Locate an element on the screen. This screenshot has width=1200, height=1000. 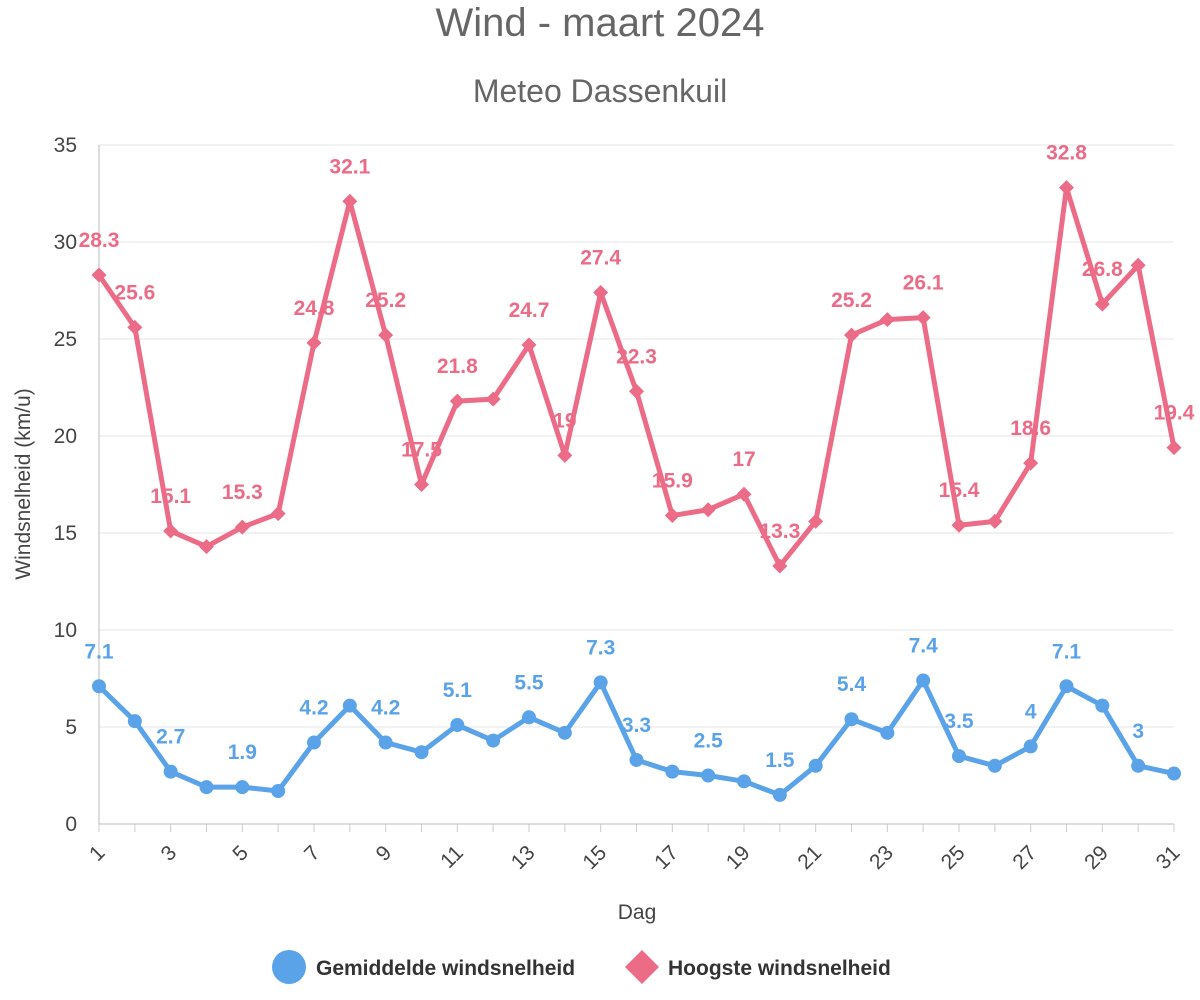
data-label: 19.4 is located at coordinates (1174, 413).